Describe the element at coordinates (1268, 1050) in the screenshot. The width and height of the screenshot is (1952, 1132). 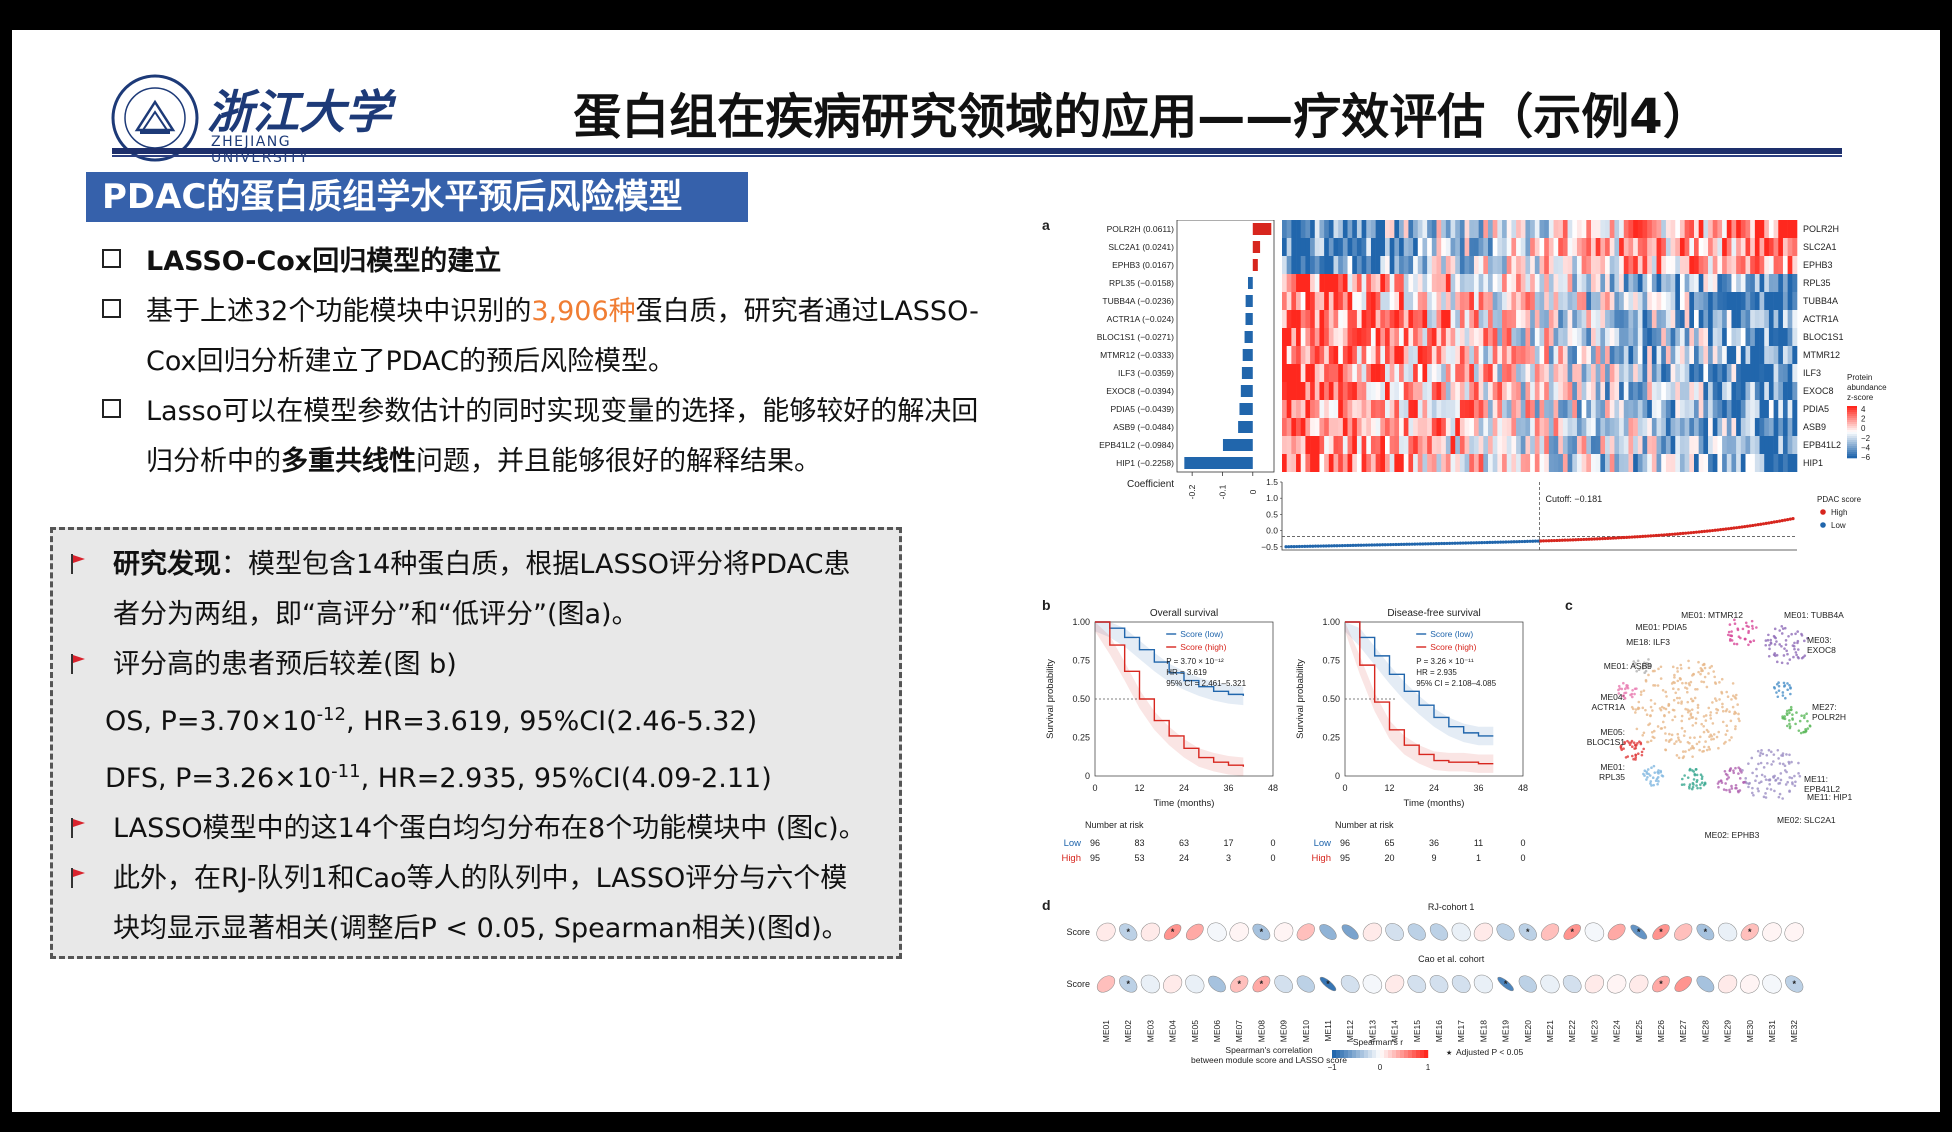
I see `legend-title: Spearman's correlation` at that location.